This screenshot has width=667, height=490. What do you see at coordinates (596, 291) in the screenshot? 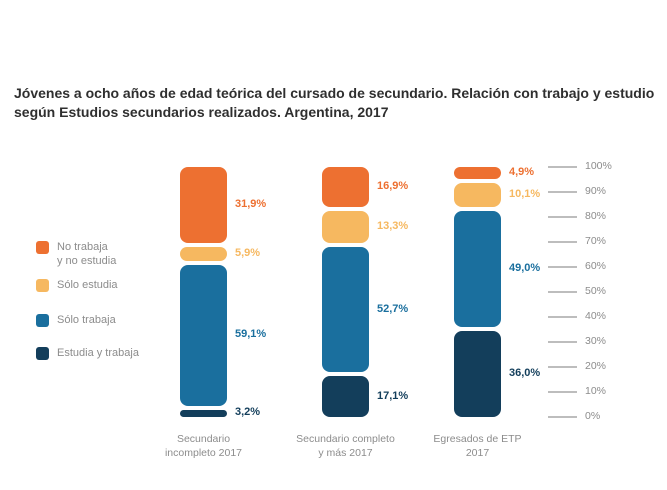
I see `y-axis-tick-label: 50%` at bounding box center [596, 291].